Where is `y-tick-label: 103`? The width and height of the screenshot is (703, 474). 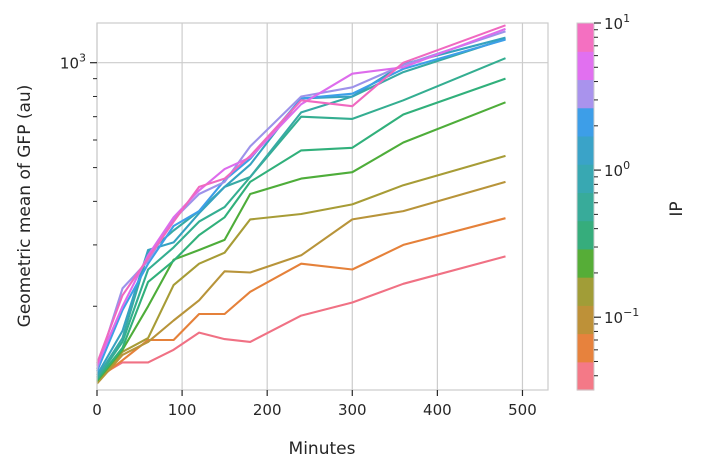 y-tick-label: 103 is located at coordinates (73, 62).